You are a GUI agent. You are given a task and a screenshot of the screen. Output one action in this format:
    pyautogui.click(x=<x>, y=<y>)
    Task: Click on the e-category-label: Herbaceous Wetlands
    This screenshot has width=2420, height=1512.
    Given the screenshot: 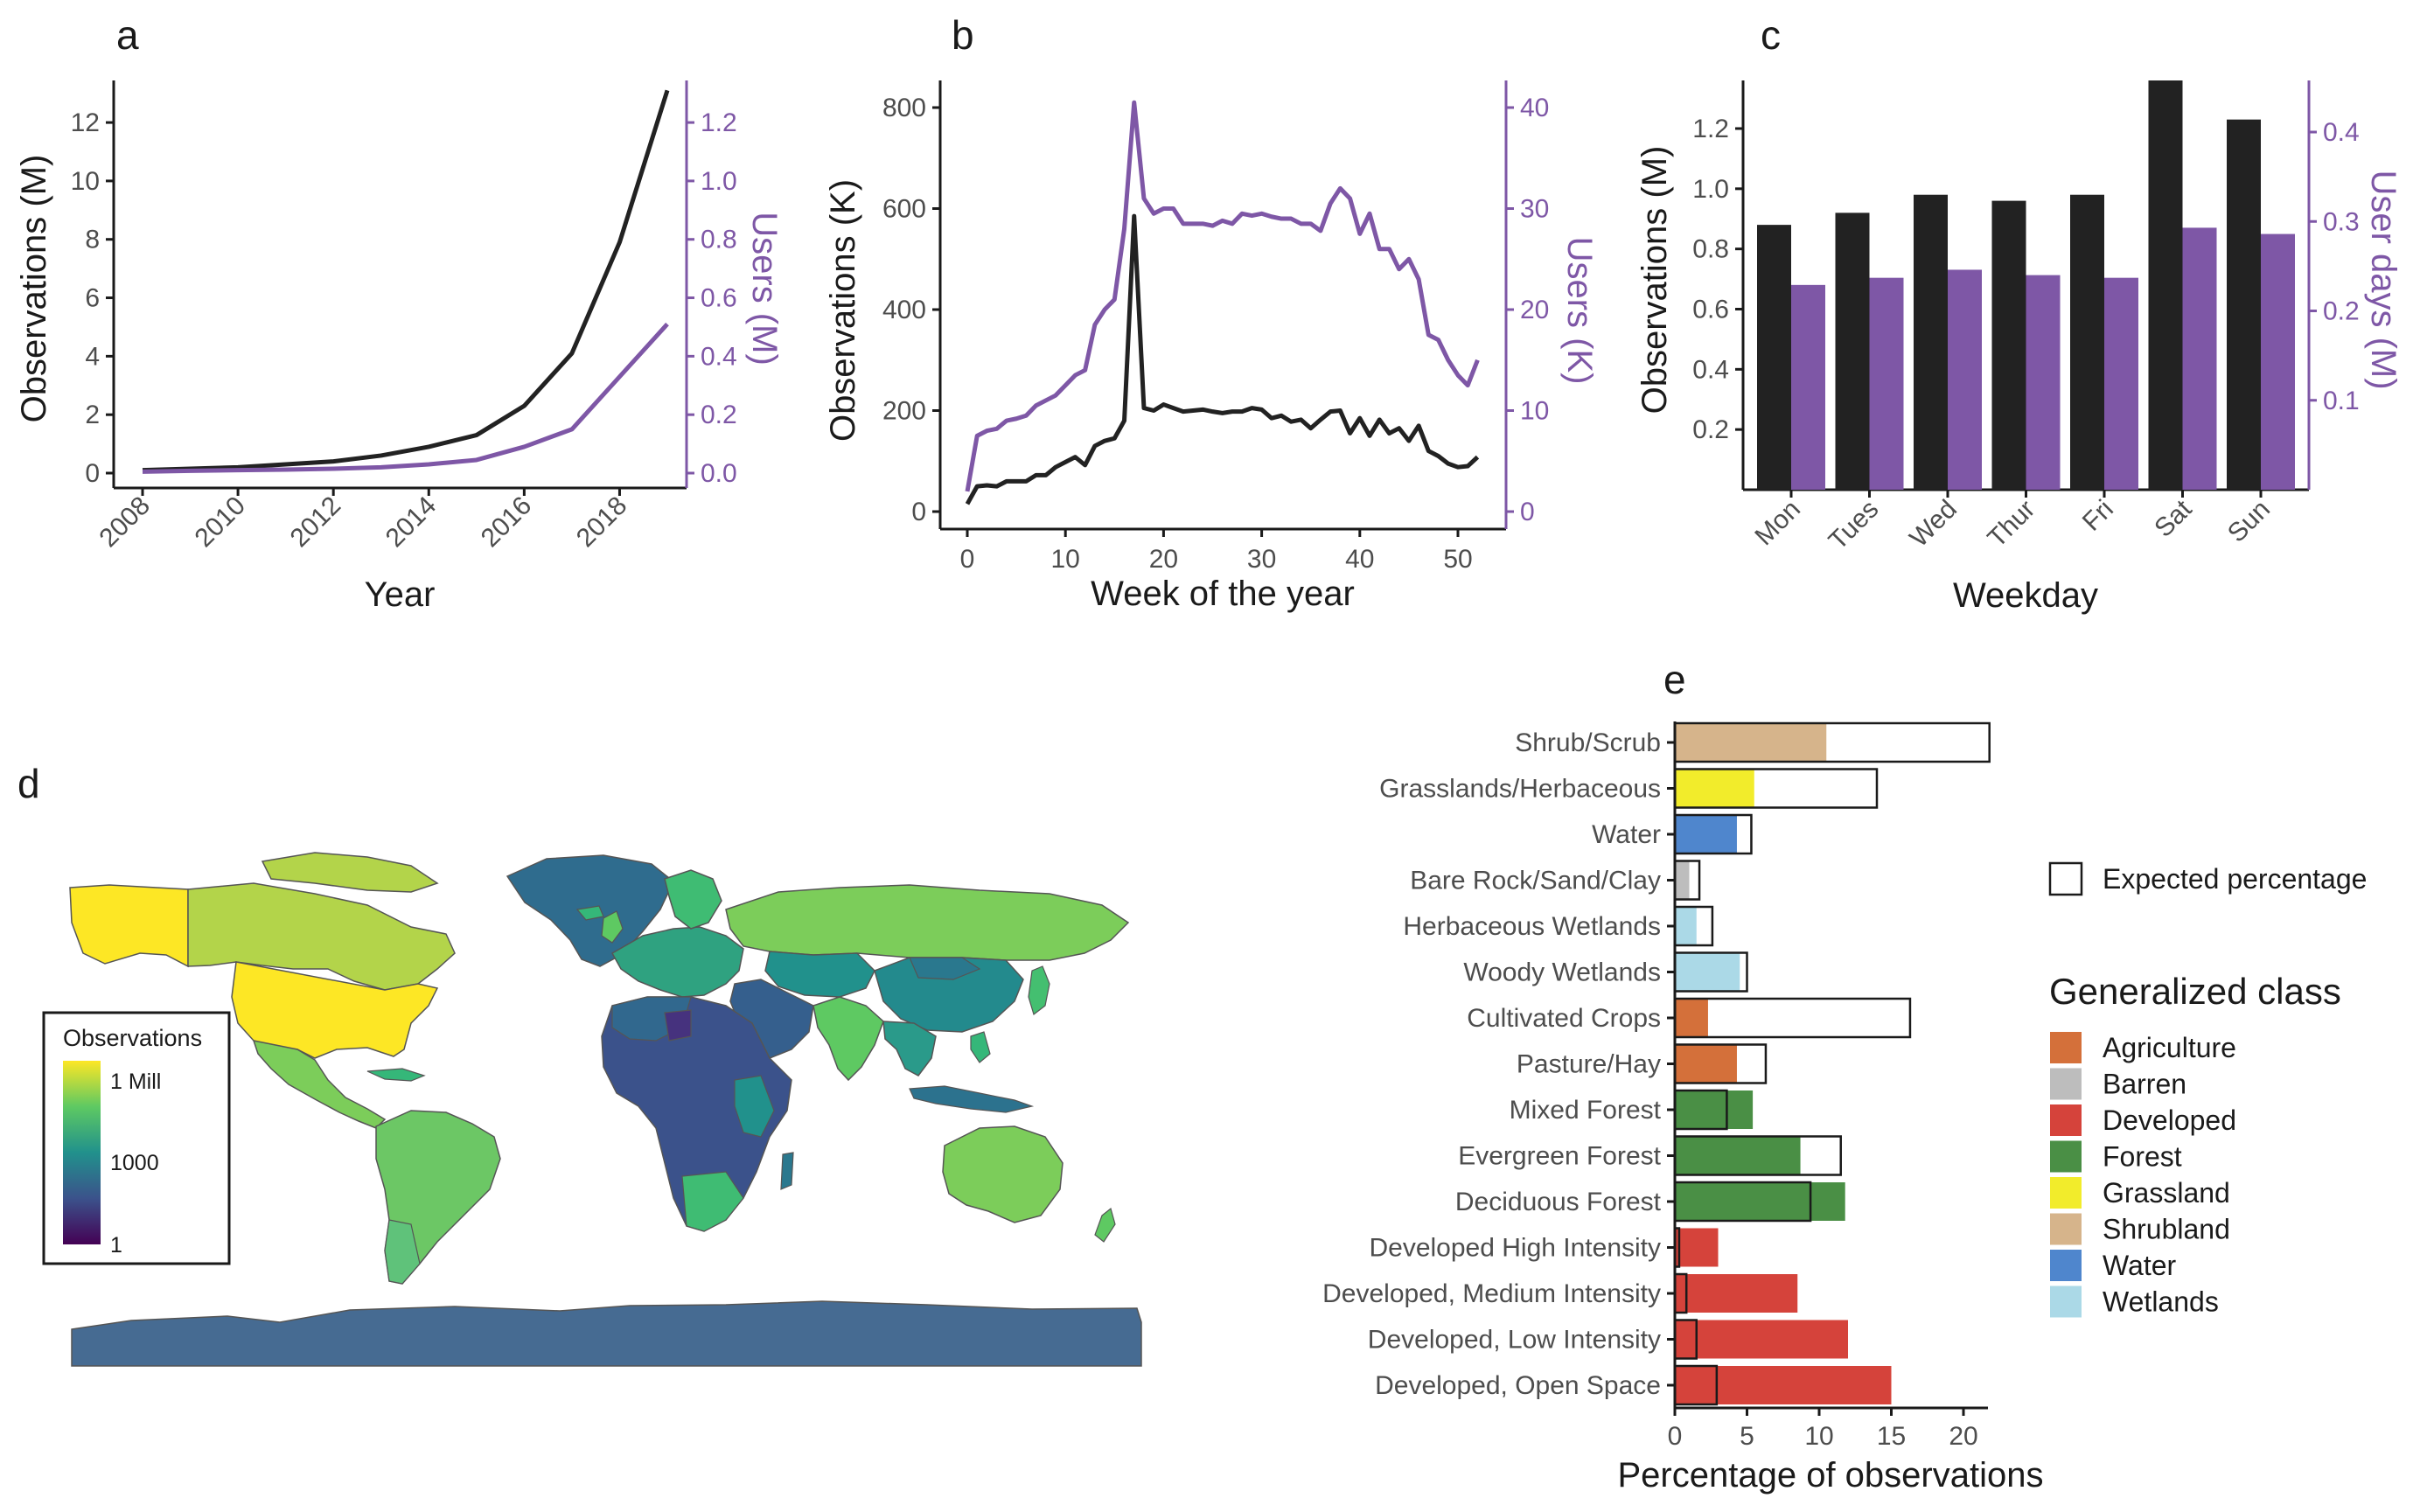 What is the action you would take?
    pyautogui.click(x=1532, y=926)
    